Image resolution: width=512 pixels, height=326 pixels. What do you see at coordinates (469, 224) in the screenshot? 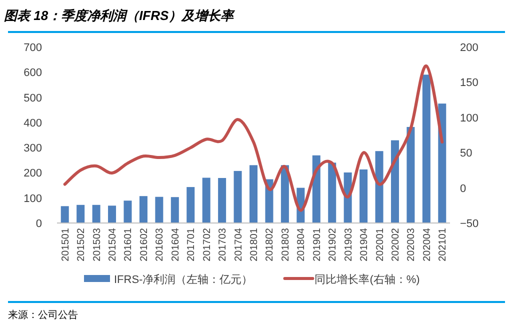
I see `y2-tick-label: −50` at bounding box center [469, 224].